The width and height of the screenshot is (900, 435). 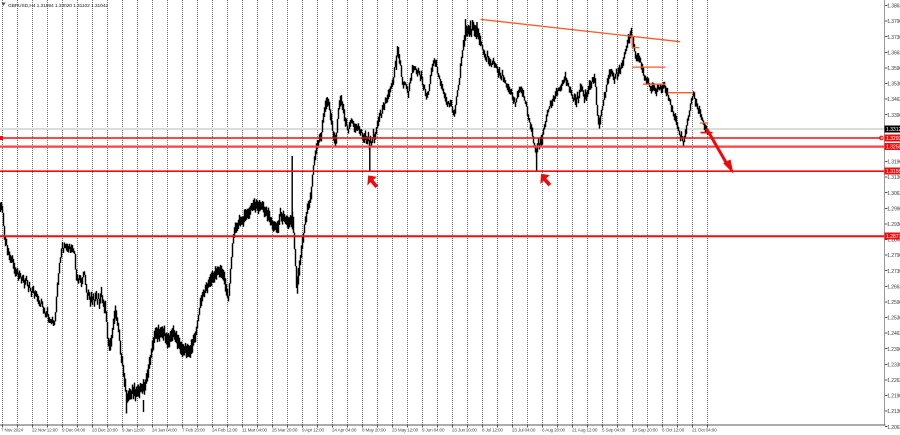 What do you see at coordinates (614, 430) in the screenshot?
I see `svg-text: 5 Sep 04:00` at bounding box center [614, 430].